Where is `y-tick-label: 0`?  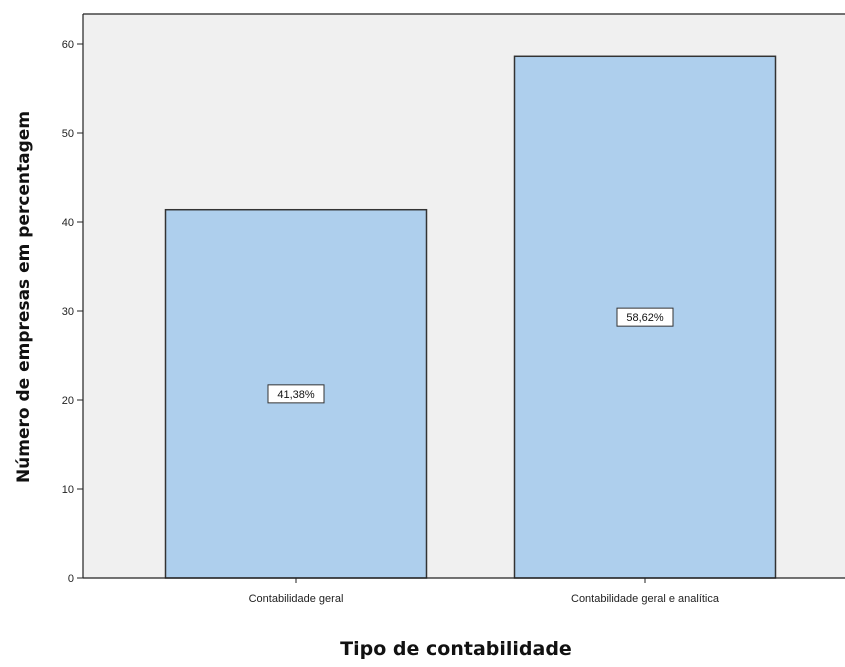
y-tick-label: 0 is located at coordinates (71, 579).